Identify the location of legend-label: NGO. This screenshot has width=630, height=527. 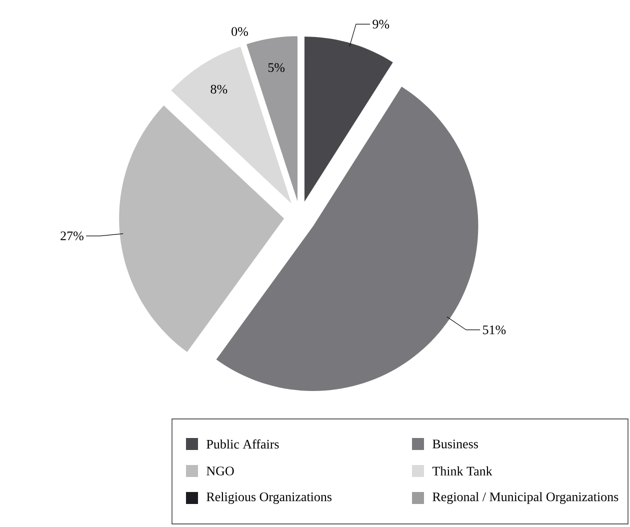
(220, 471).